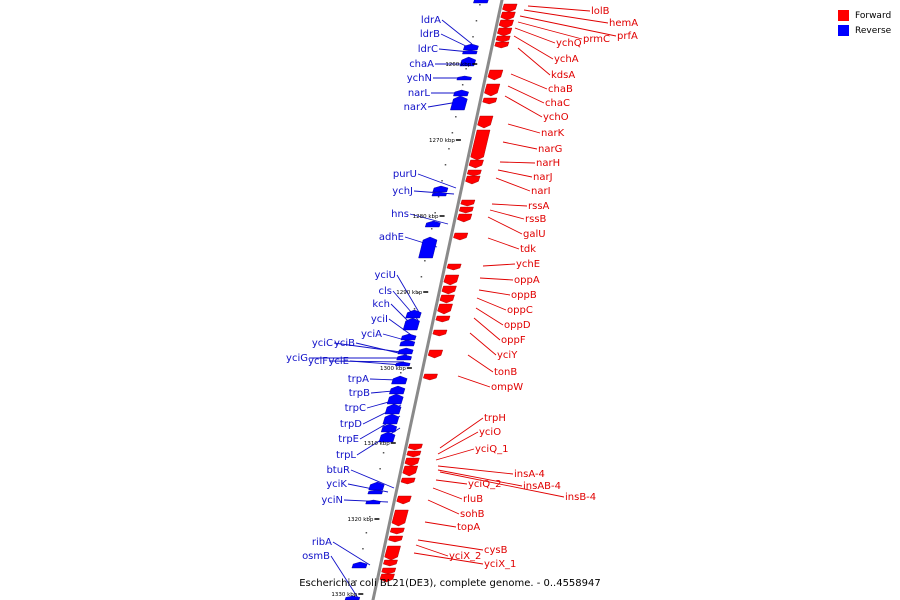  Describe the element at coordinates (393, 369) in the screenshot. I see `tick-label: 1300 kbp` at that location.